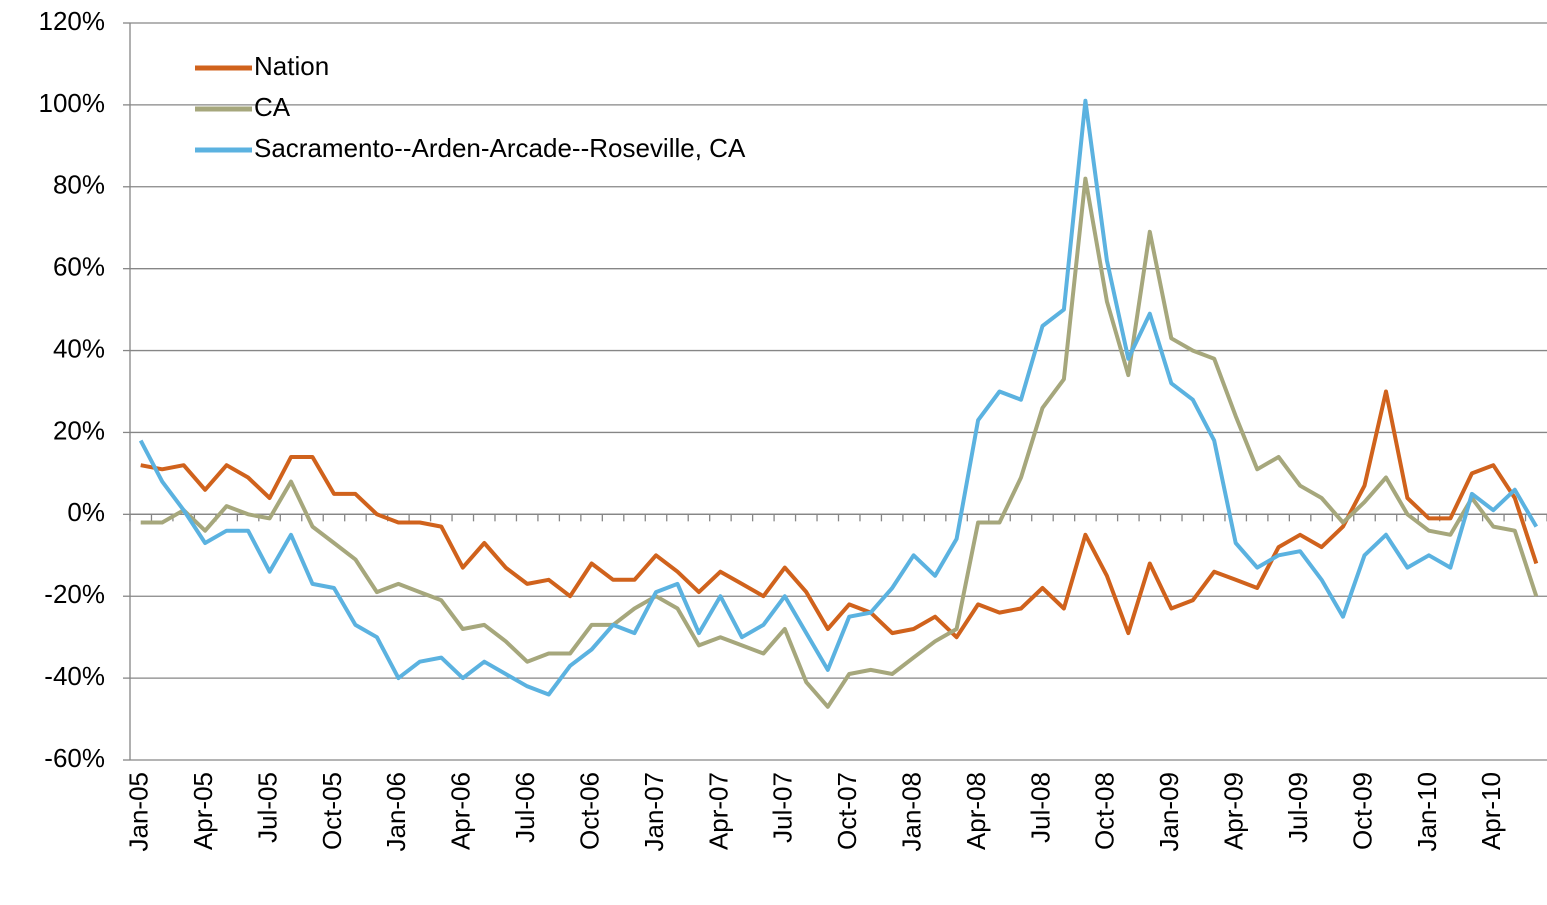 The width and height of the screenshot is (1547, 905). Describe the element at coordinates (72, 103) in the screenshot. I see `y-tick-label: 100%` at that location.